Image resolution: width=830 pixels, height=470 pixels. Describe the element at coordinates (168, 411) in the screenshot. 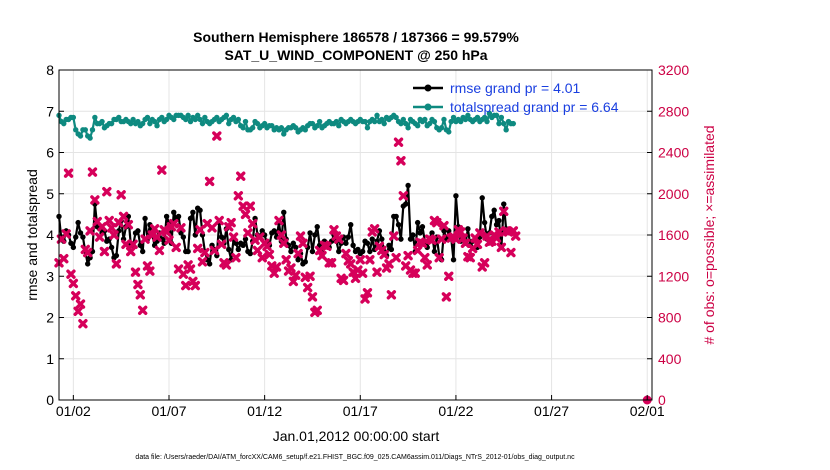

I see `x-tick-label: 01/07` at that location.